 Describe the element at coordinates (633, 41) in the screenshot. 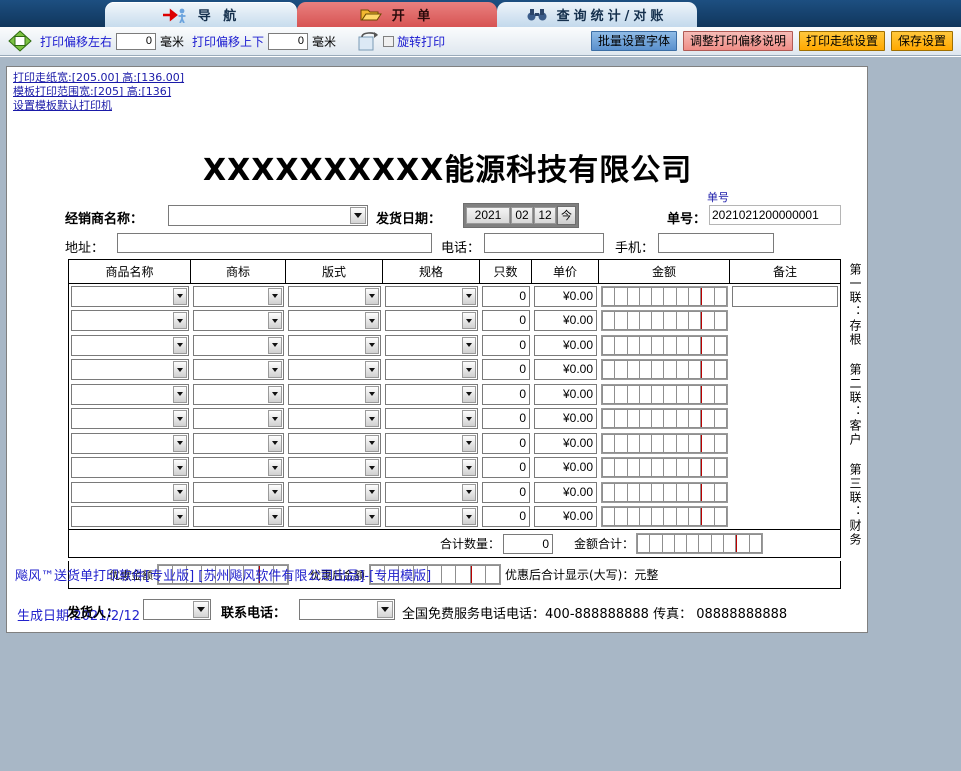

I see `batch-set-font-button: 批量设置字体` at that location.